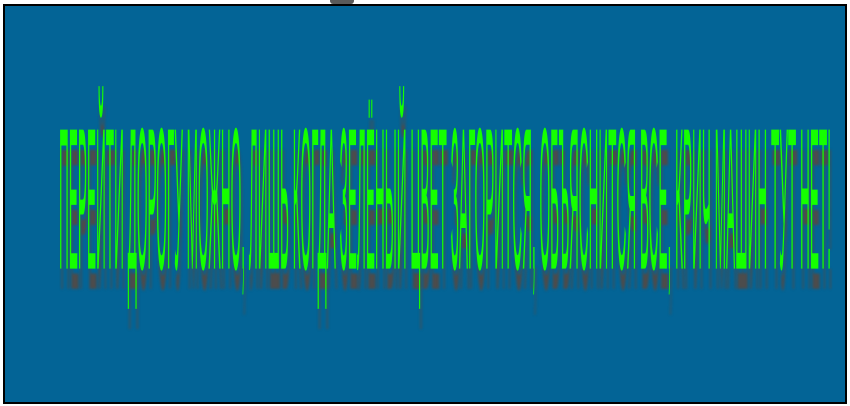 The width and height of the screenshot is (850, 406). Describe the element at coordinates (342, 2) in the screenshot. I see `window-notch` at that location.